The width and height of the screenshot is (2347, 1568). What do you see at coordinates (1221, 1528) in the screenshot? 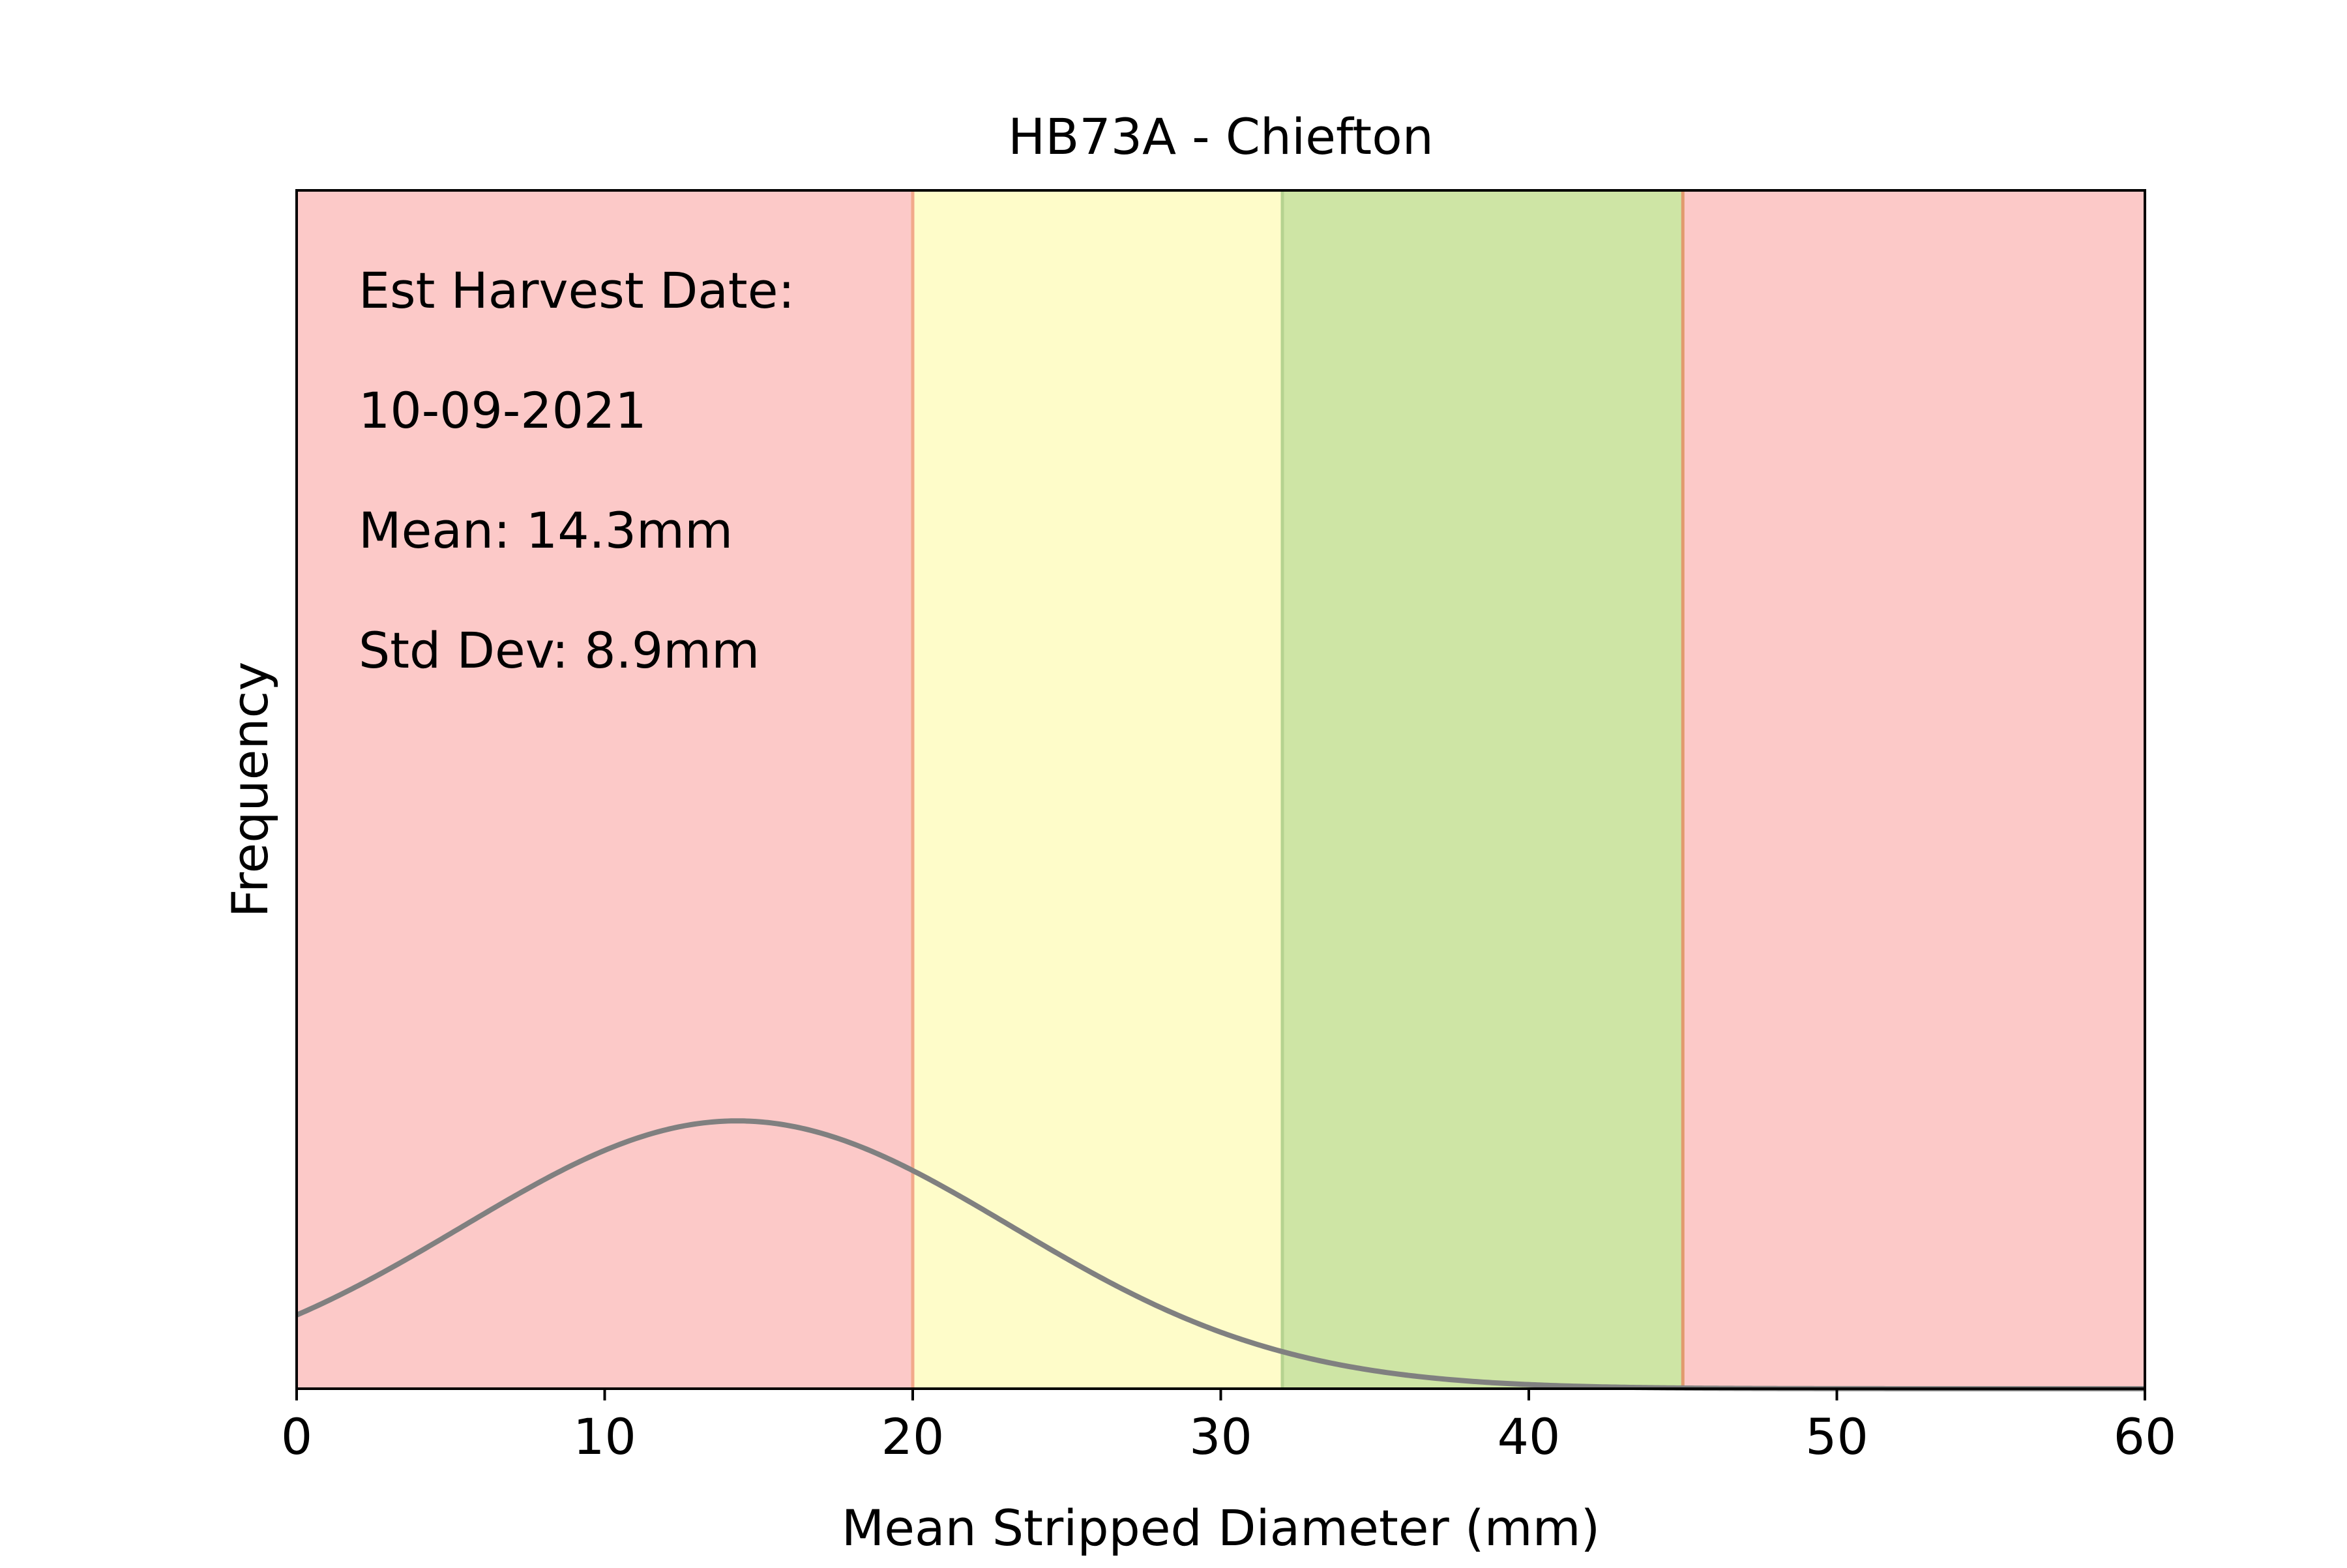
I see `x-axis-label: Mean Stripped Diameter (mm)` at bounding box center [1221, 1528].